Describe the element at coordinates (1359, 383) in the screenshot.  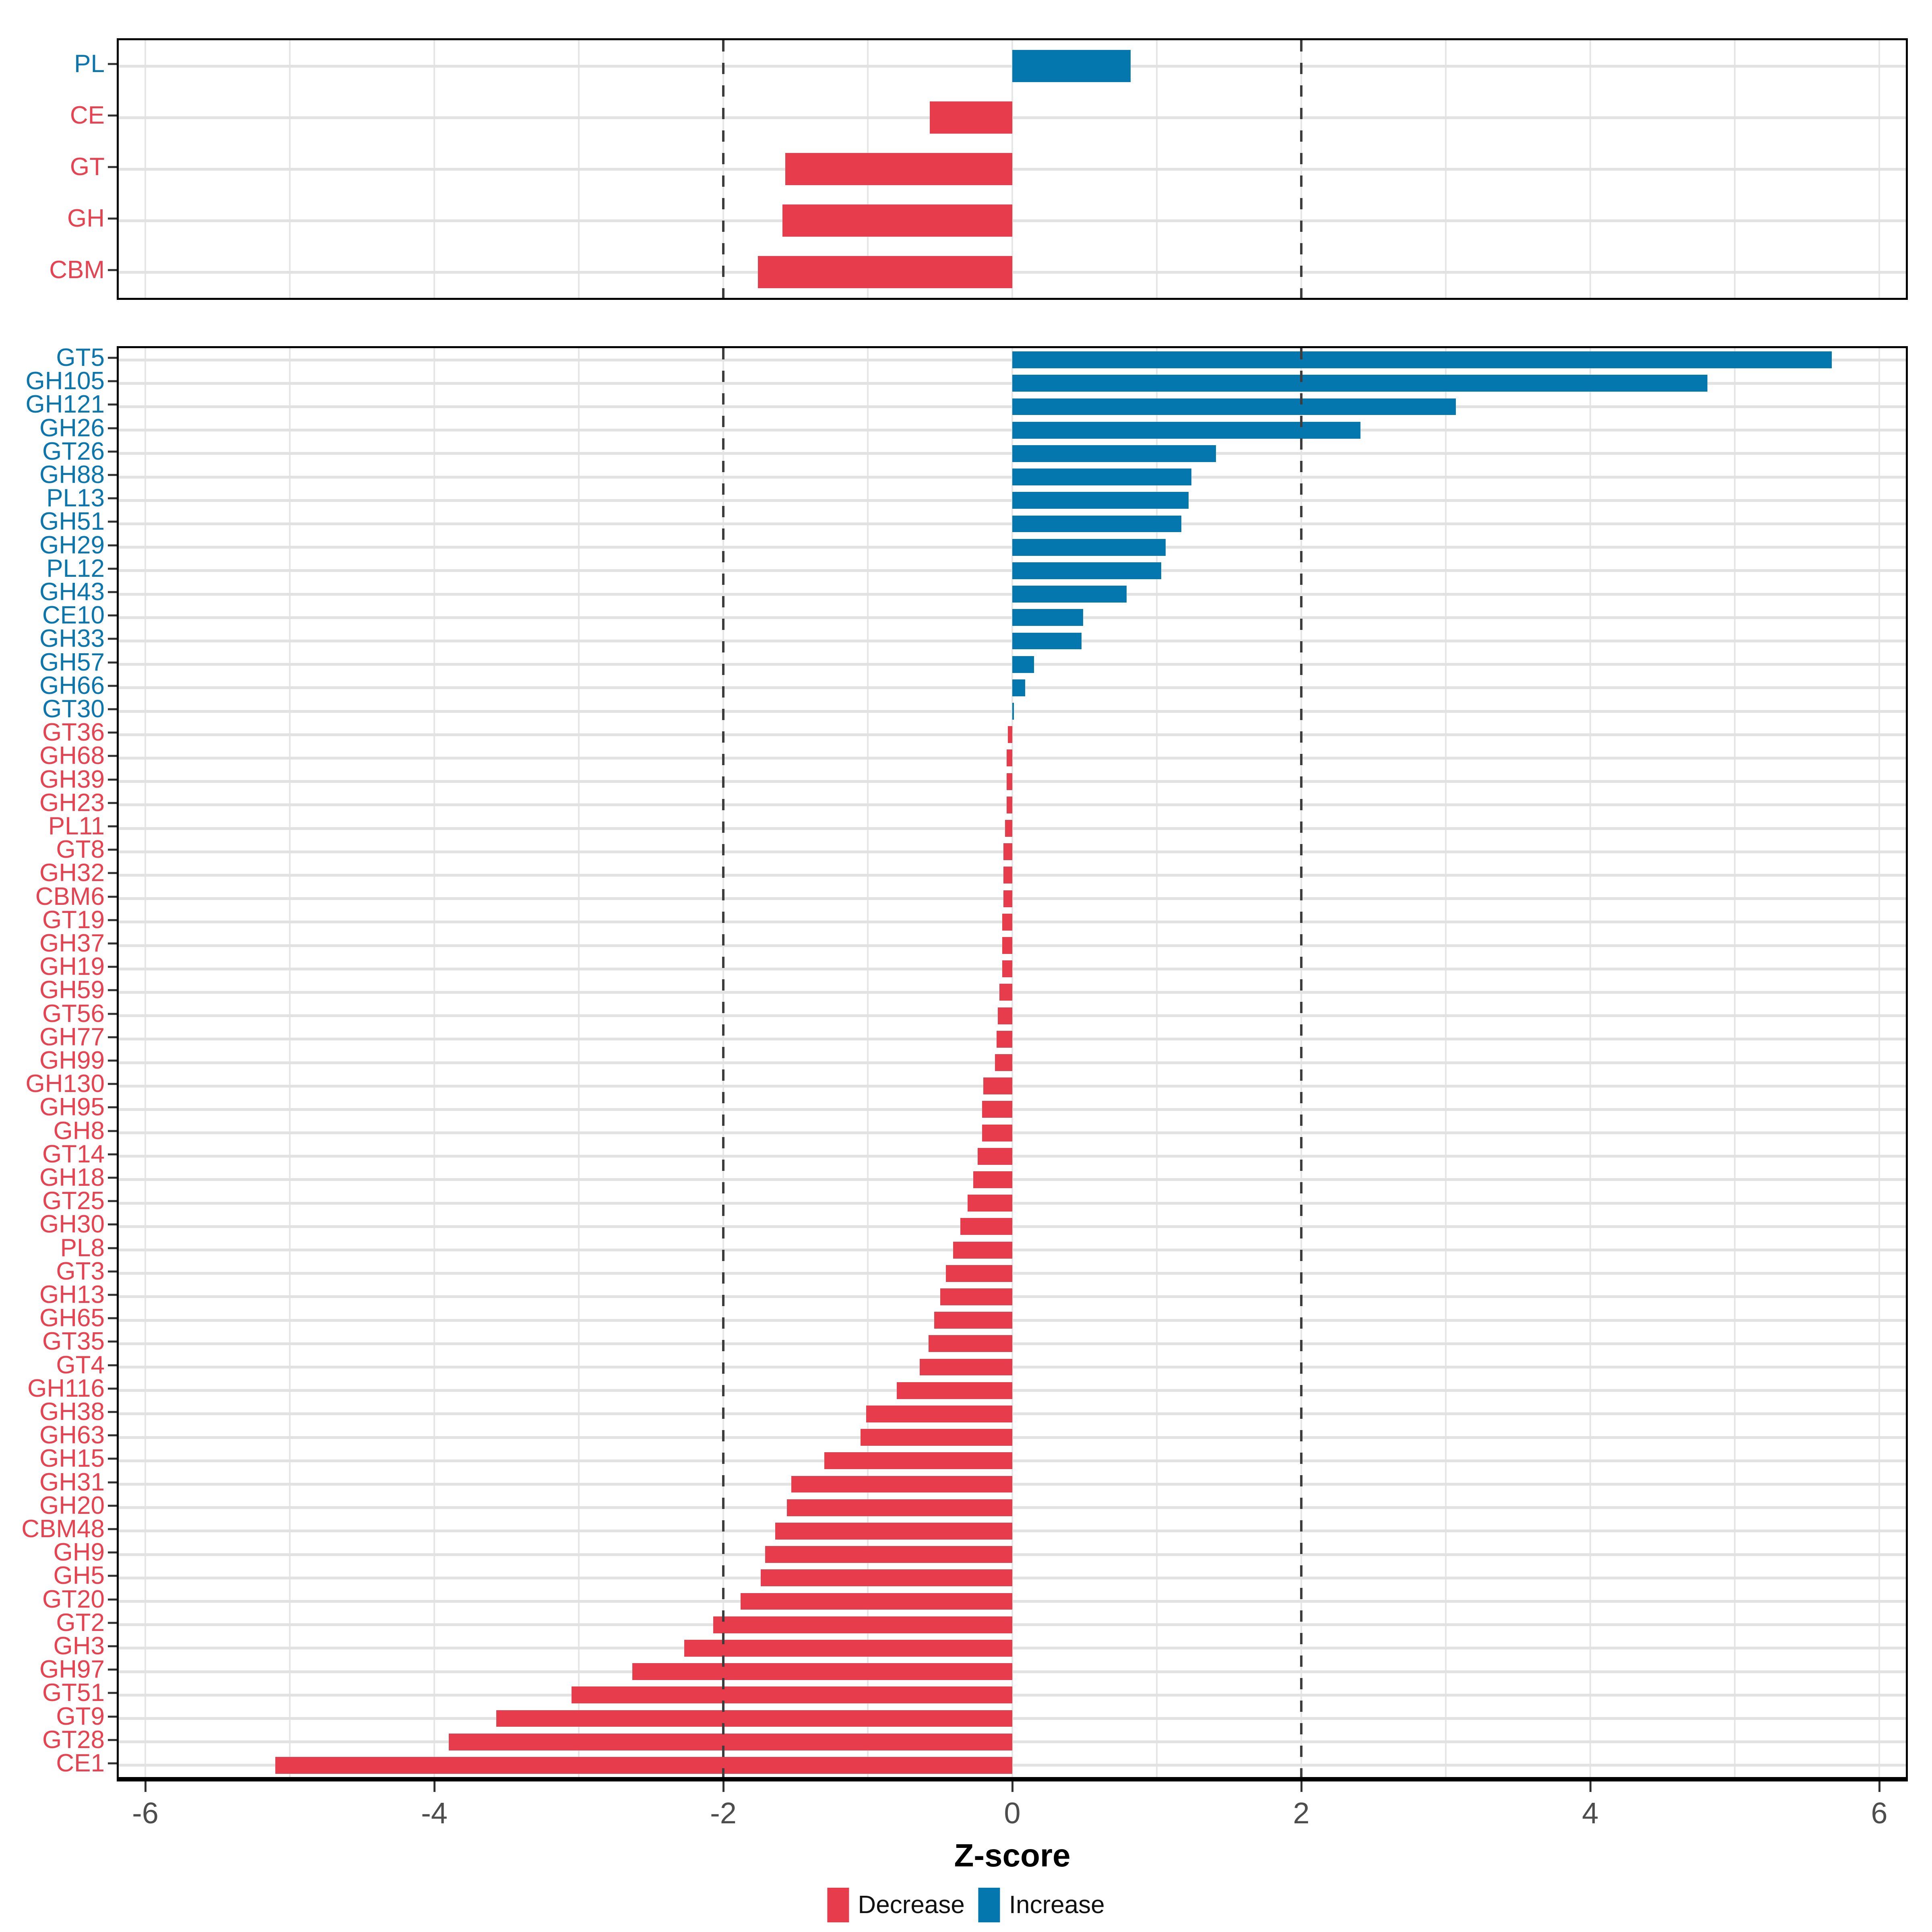
I see `bar-GH105` at that location.